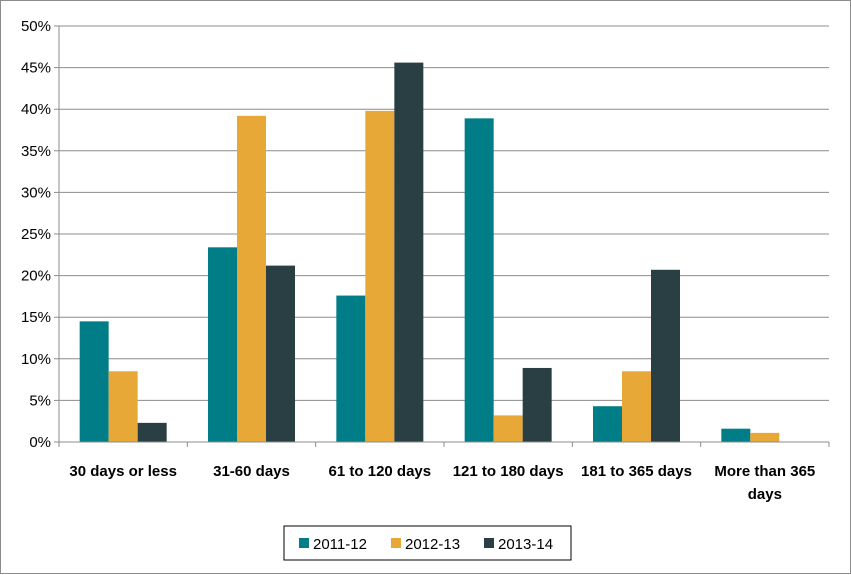  I want to click on y-tick-label: 0%, so click(40, 442).